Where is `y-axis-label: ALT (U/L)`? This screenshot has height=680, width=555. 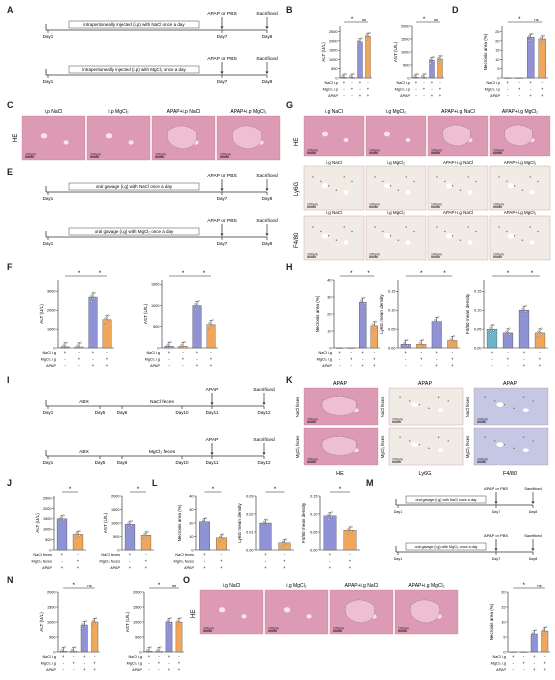
y-axis-label: ALT (U/L) is located at coordinates (41, 622).